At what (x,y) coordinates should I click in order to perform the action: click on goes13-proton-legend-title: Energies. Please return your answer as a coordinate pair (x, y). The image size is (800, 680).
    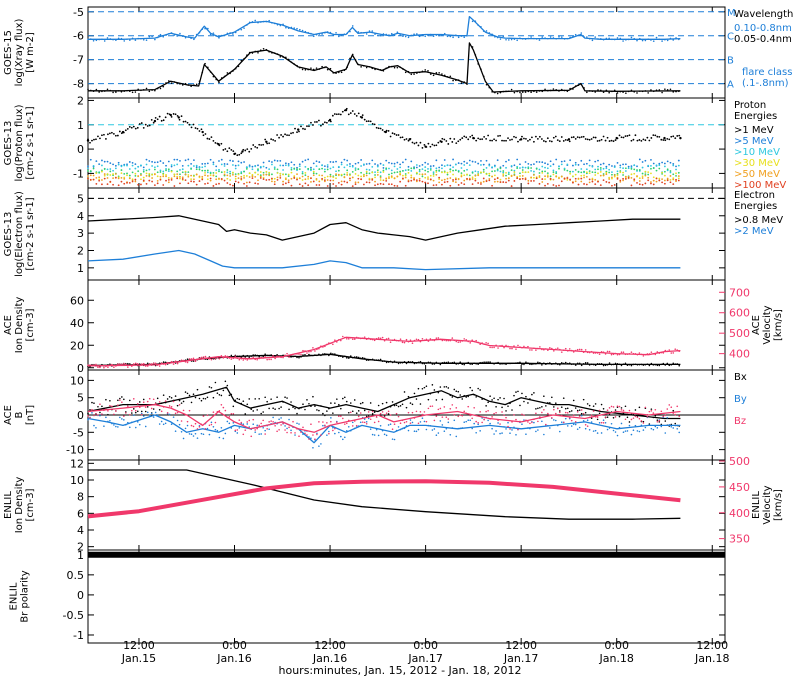
    Looking at the image, I should click on (755, 116).